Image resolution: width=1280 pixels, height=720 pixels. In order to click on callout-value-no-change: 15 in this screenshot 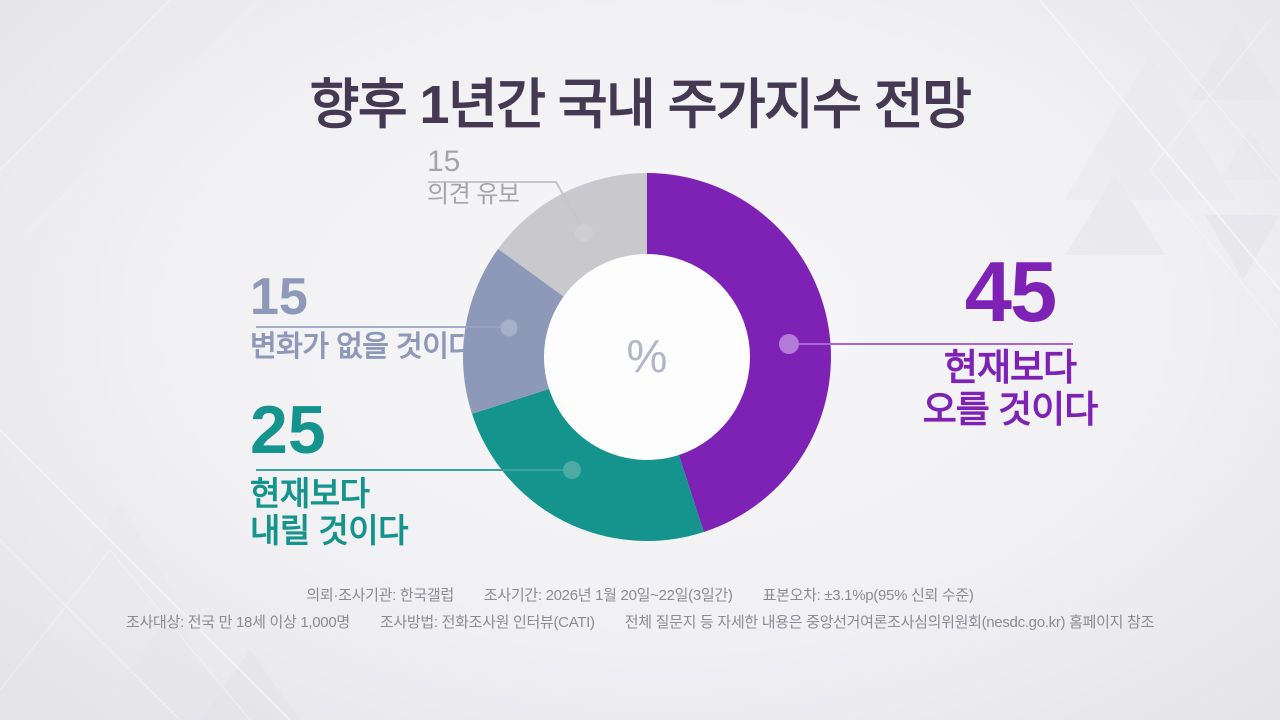, I will do `click(279, 297)`.